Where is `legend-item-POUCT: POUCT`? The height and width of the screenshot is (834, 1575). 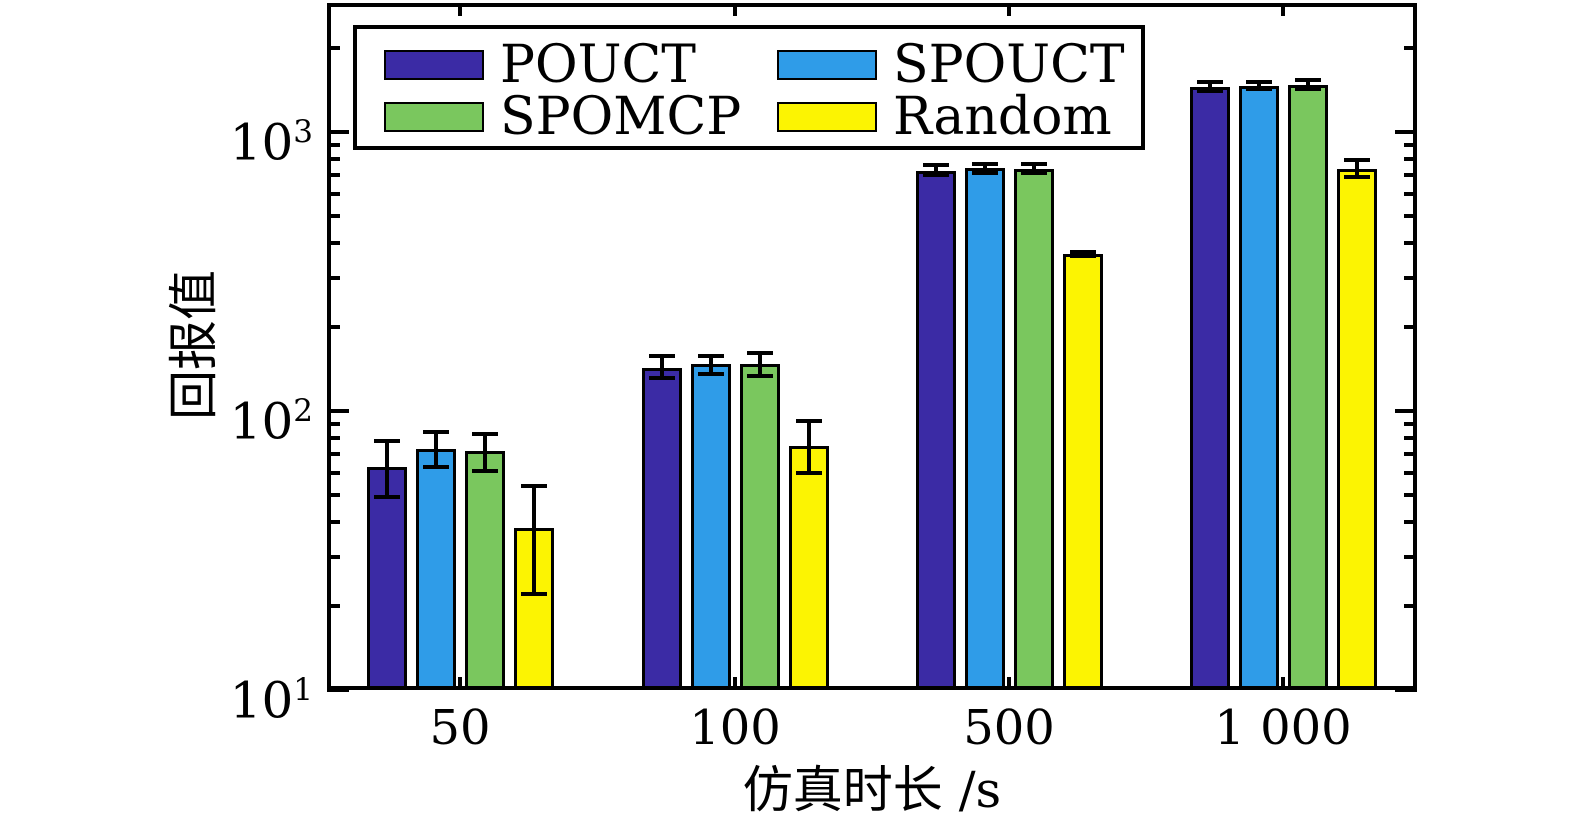
legend-item-POUCT: POUCT is located at coordinates (540, 65).